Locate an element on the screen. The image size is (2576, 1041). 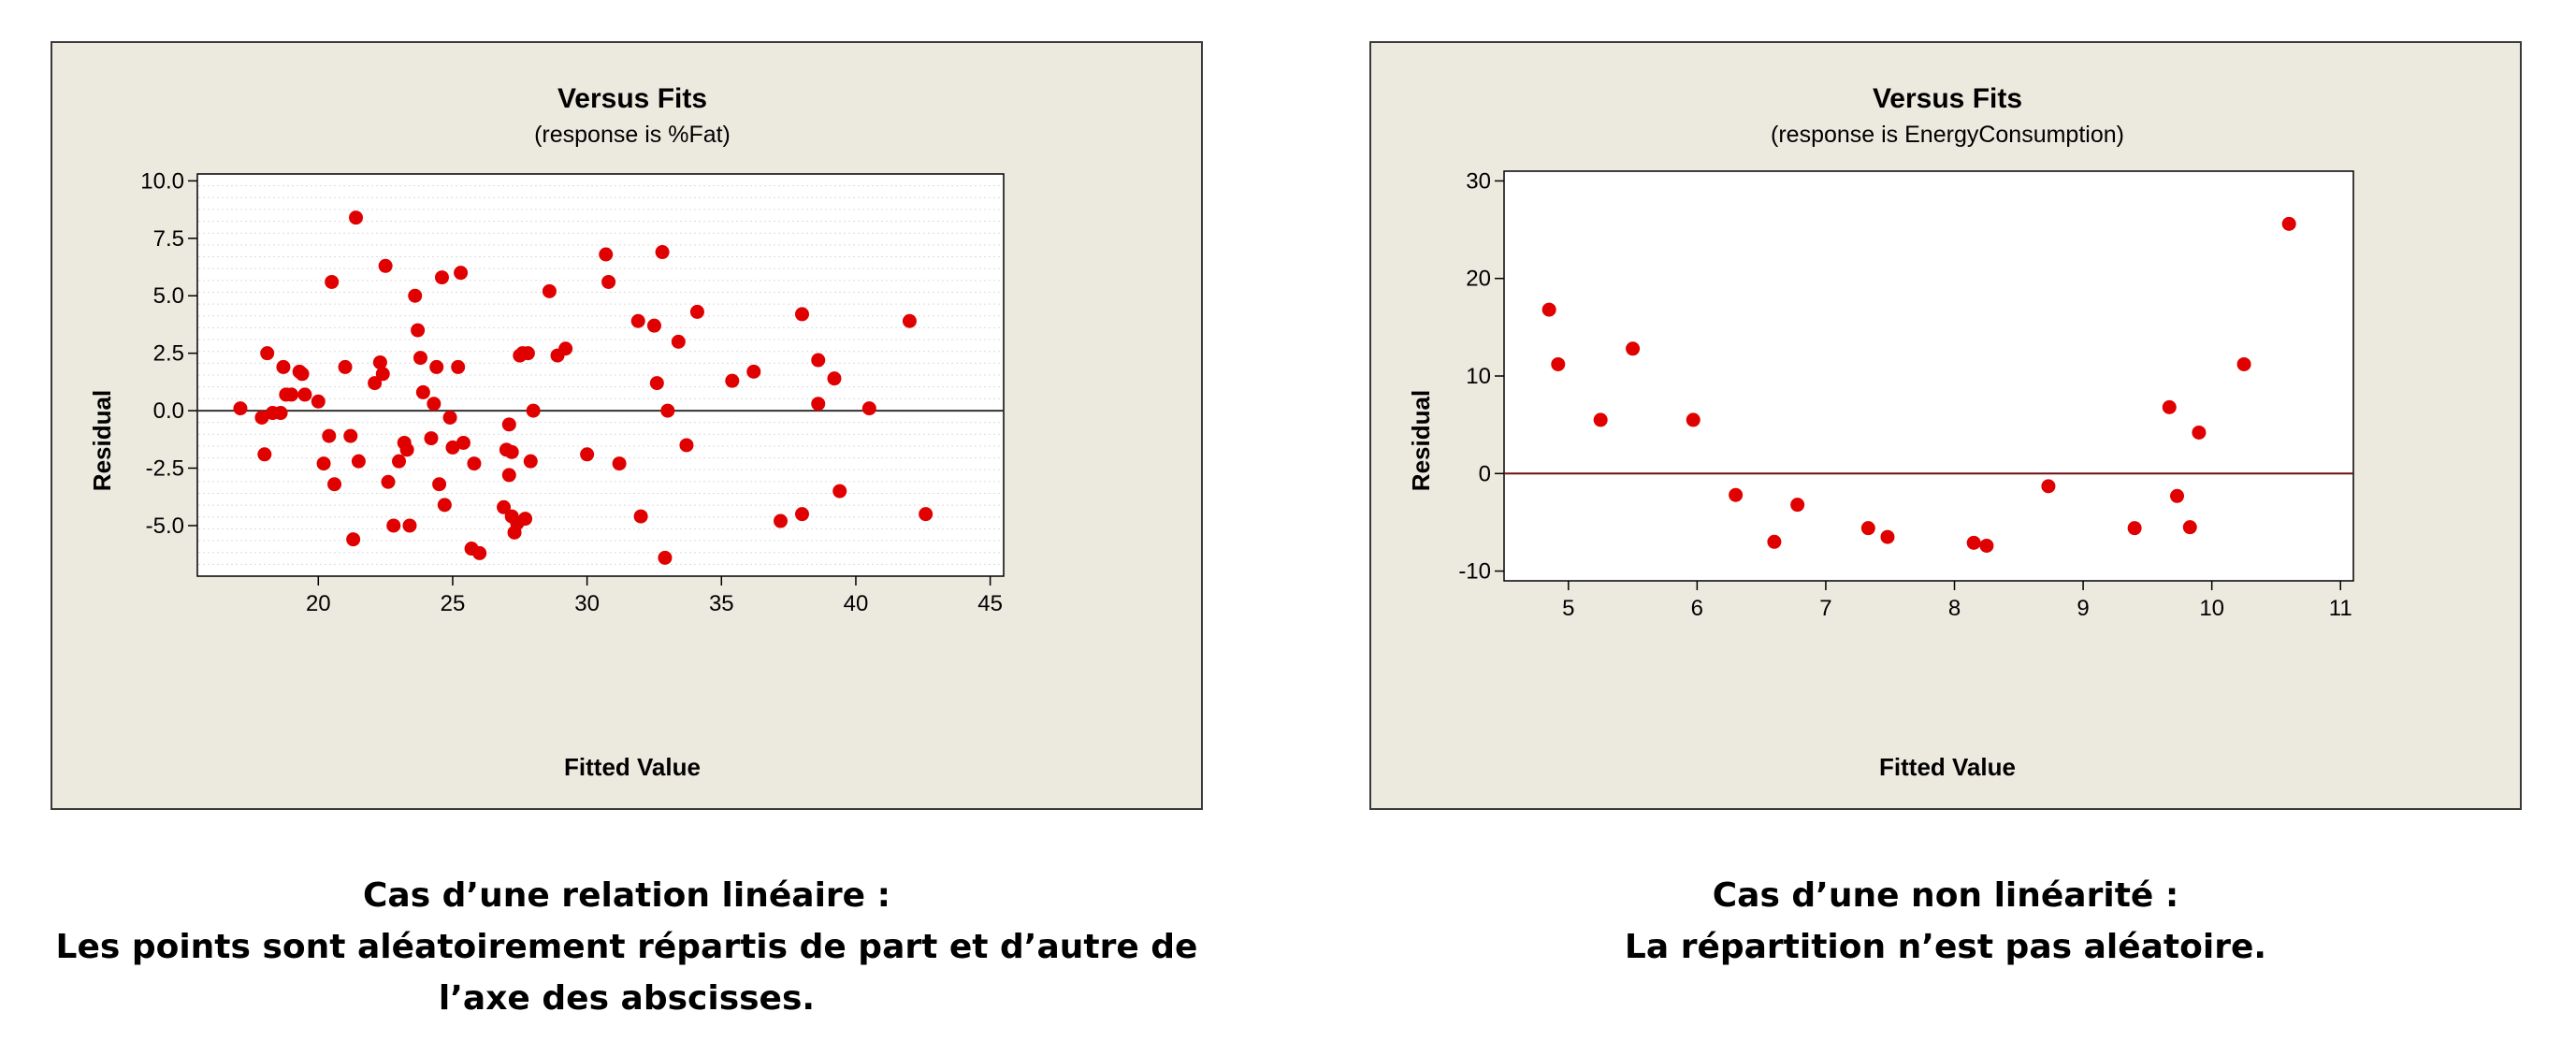
x-tick-label: 9 is located at coordinates (2083, 608).